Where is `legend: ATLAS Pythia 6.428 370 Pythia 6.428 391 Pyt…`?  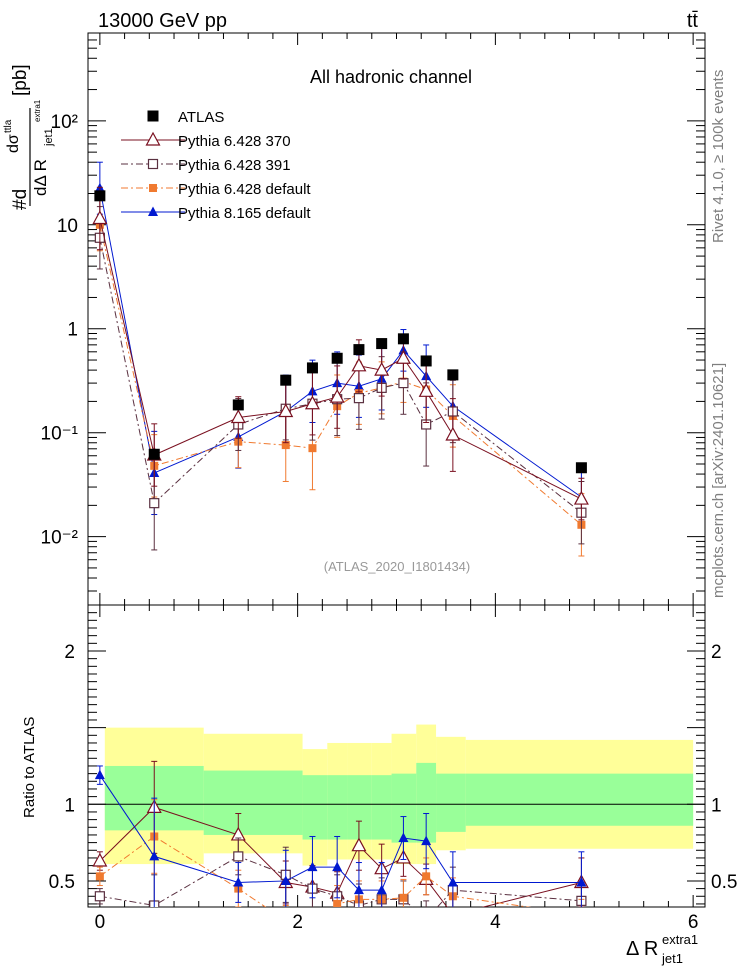
legend: ATLAS Pythia 6.428 370 Pythia 6.428 391 Pyt… is located at coordinates (216, 165).